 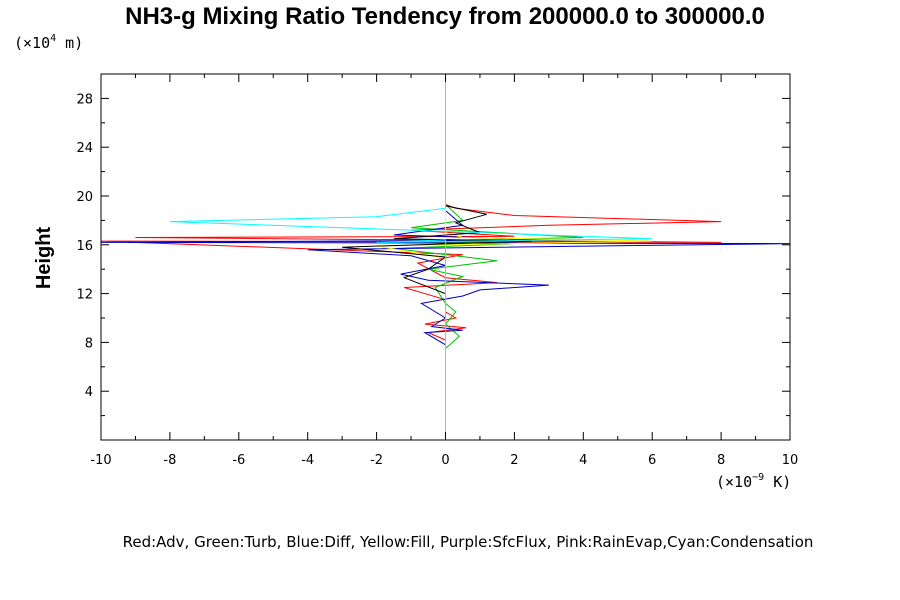 What do you see at coordinates (376, 460) in the screenshot?
I see `x-tick-label: -2` at bounding box center [376, 460].